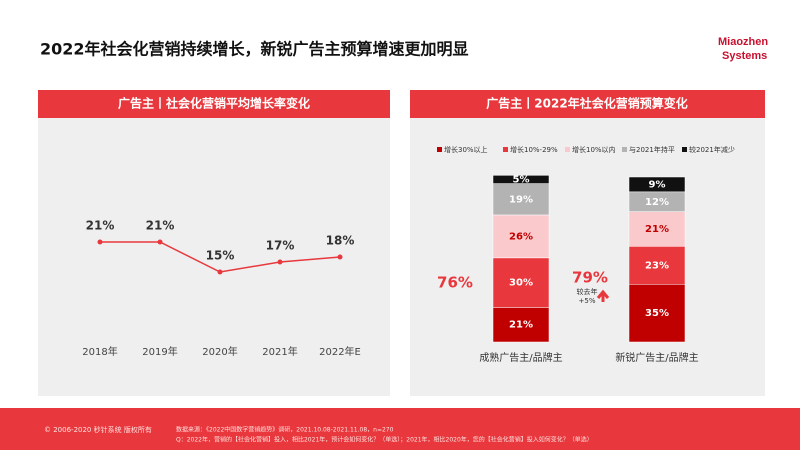 The height and width of the screenshot is (450, 800). I want to click on data-label: 12%, so click(657, 202).